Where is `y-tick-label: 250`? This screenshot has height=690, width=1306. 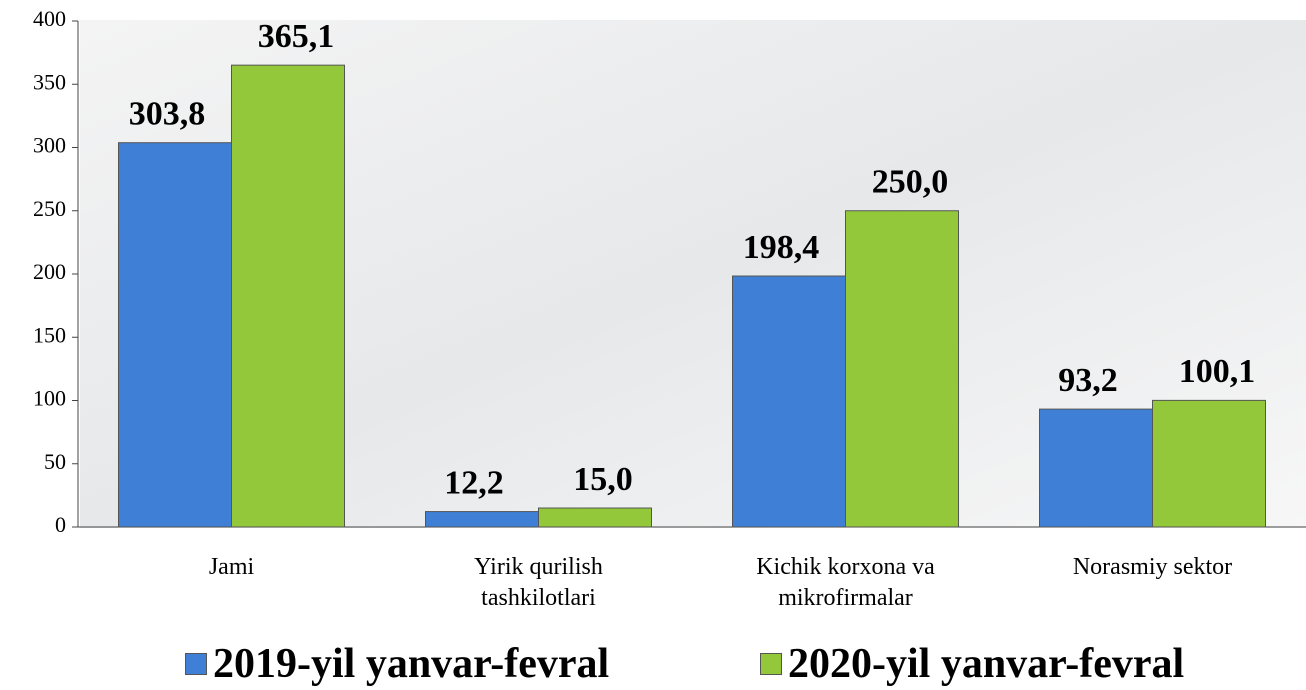
y-tick-label: 250 is located at coordinates (49, 208).